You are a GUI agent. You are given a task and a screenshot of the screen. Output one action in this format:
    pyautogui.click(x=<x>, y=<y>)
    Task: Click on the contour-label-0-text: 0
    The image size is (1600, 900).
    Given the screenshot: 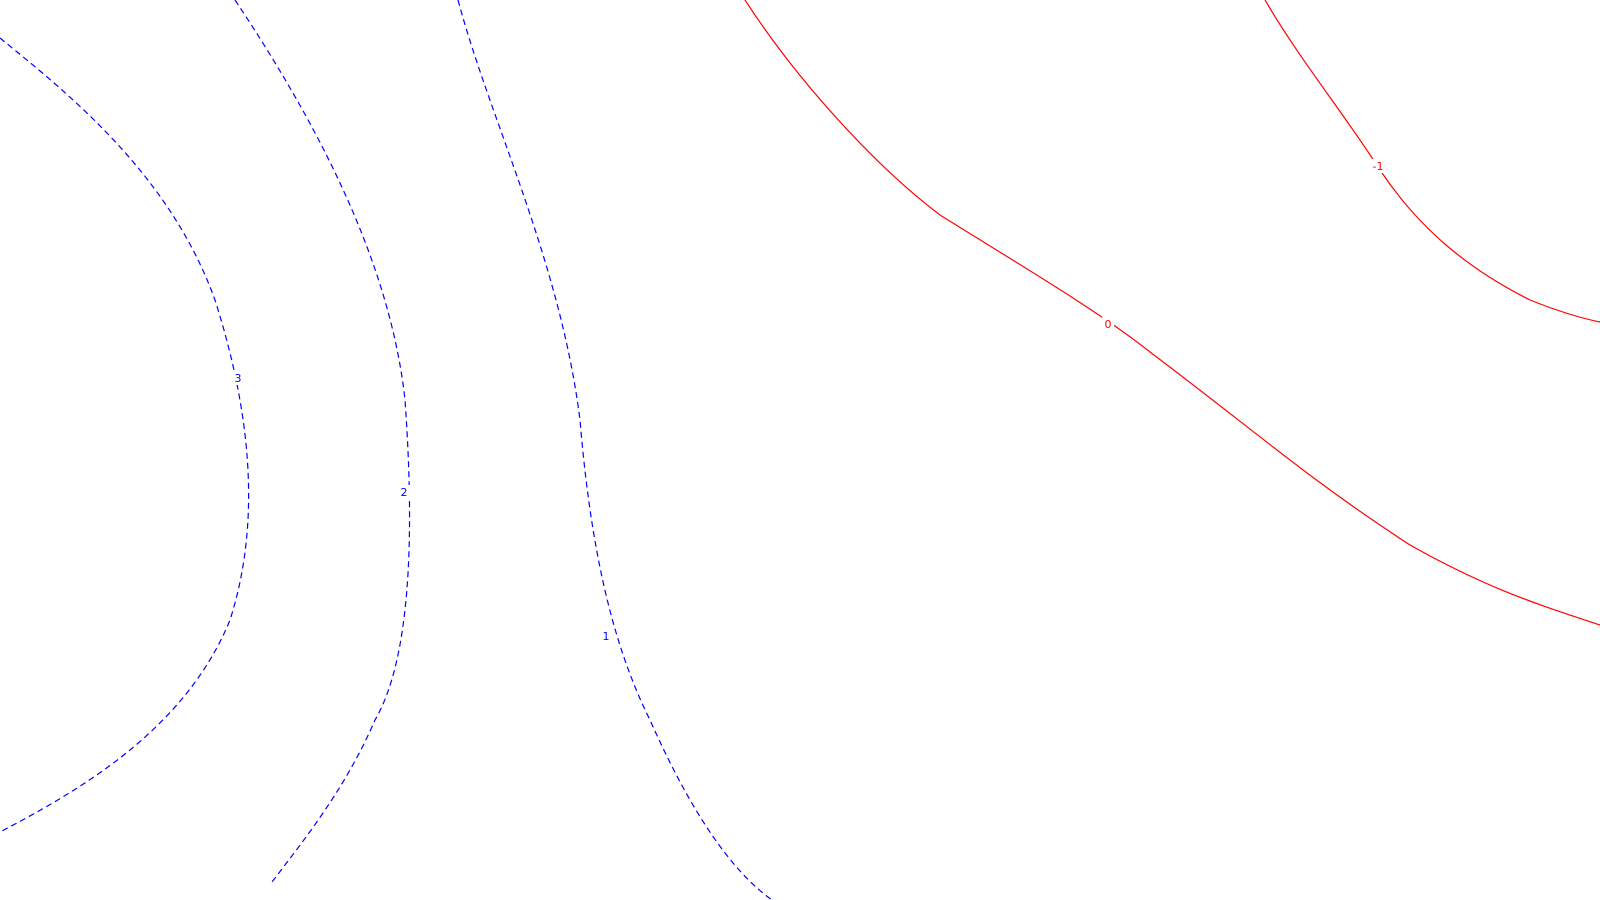 What is the action you would take?
    pyautogui.click(x=1108, y=324)
    